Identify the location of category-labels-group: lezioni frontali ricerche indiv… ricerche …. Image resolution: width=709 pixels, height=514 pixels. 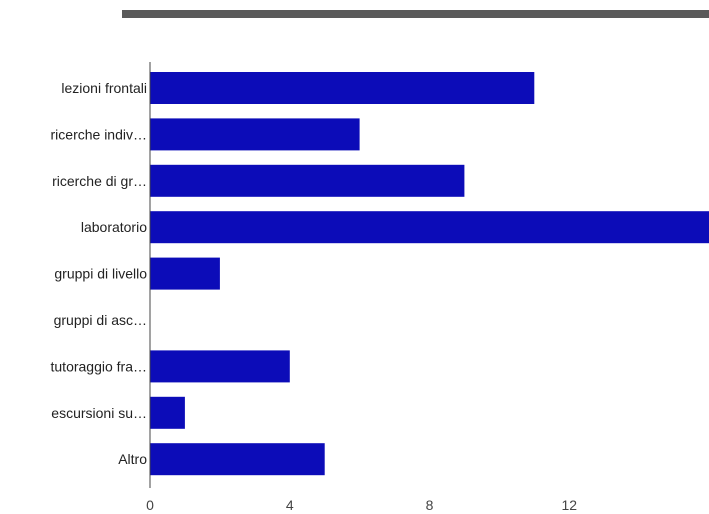
(99, 273).